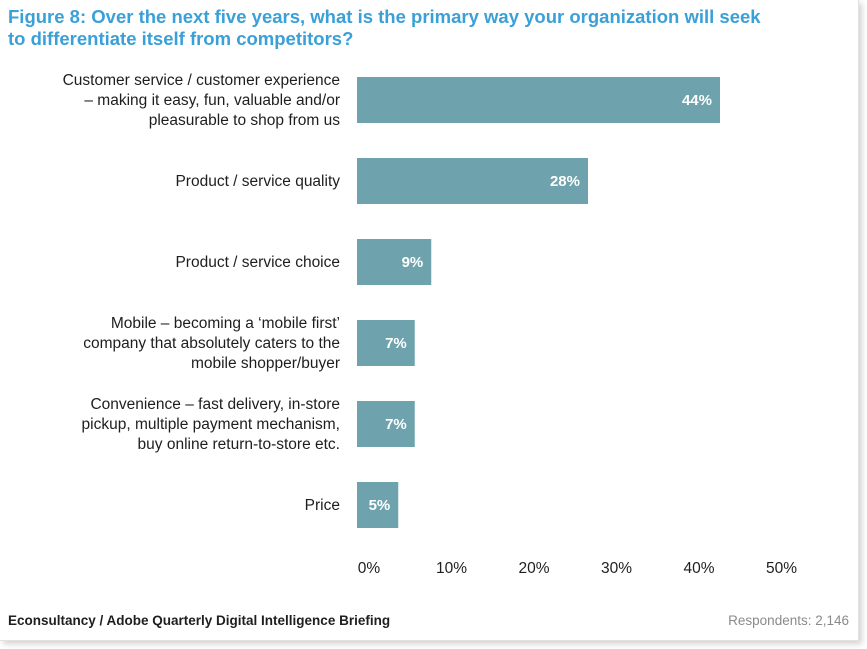 Image resolution: width=867 pixels, height=649 pixels. I want to click on category-label-5-line-1: Convenience – fast delivery, in-store, so click(215, 404).